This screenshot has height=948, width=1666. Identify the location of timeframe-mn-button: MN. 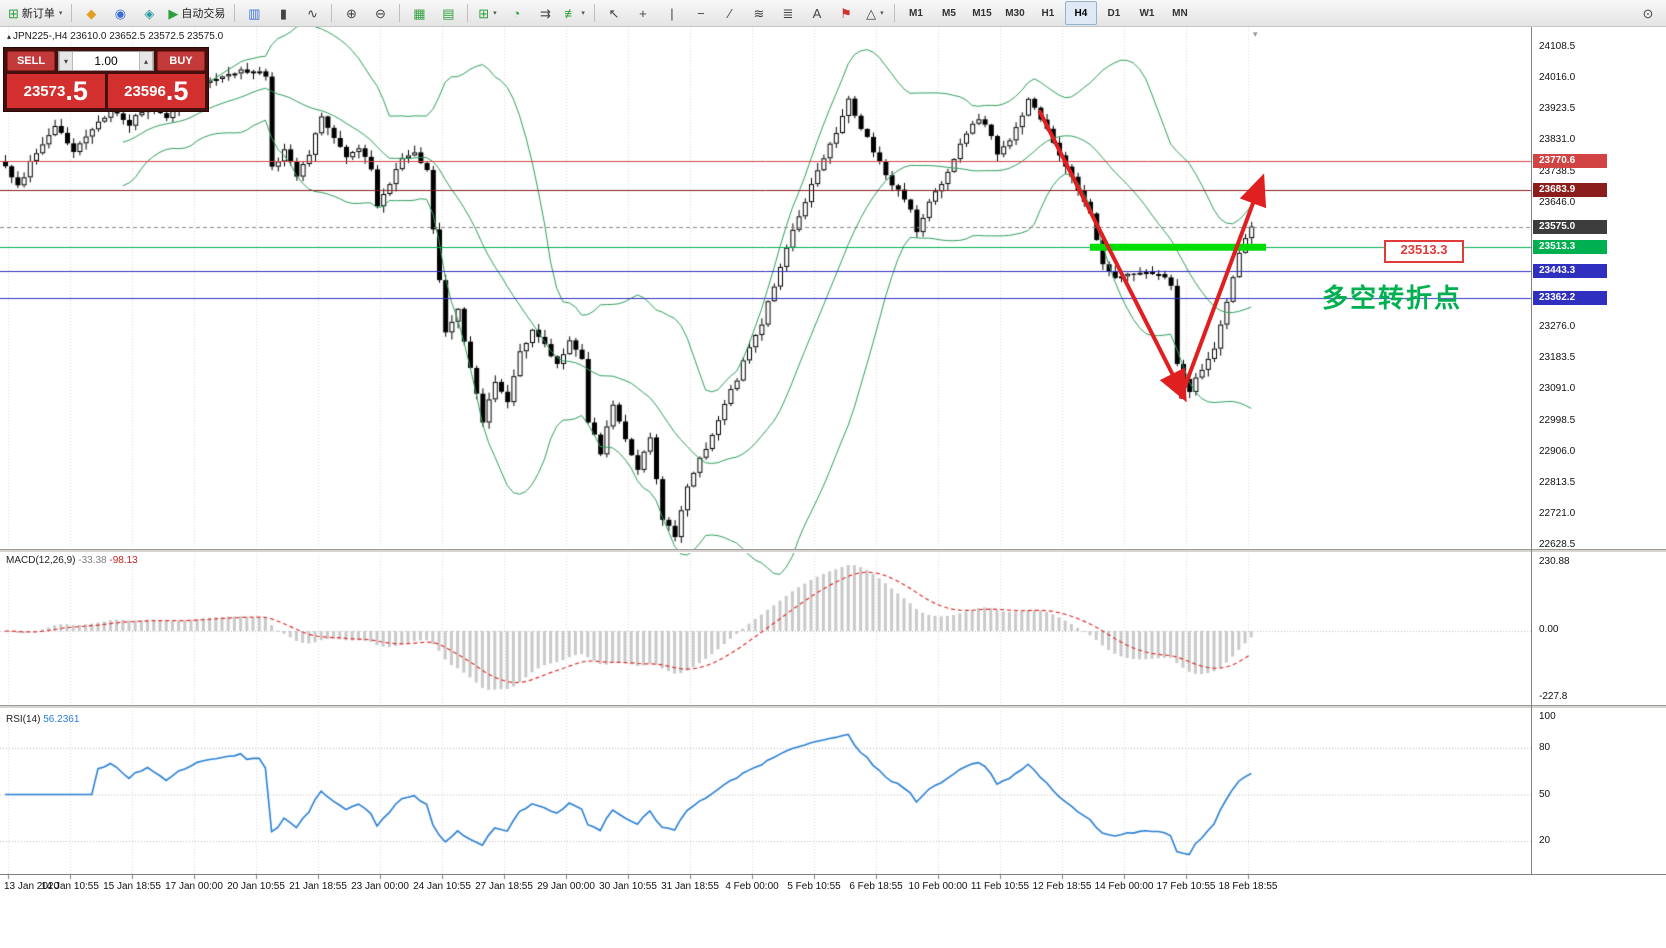
(1180, 13).